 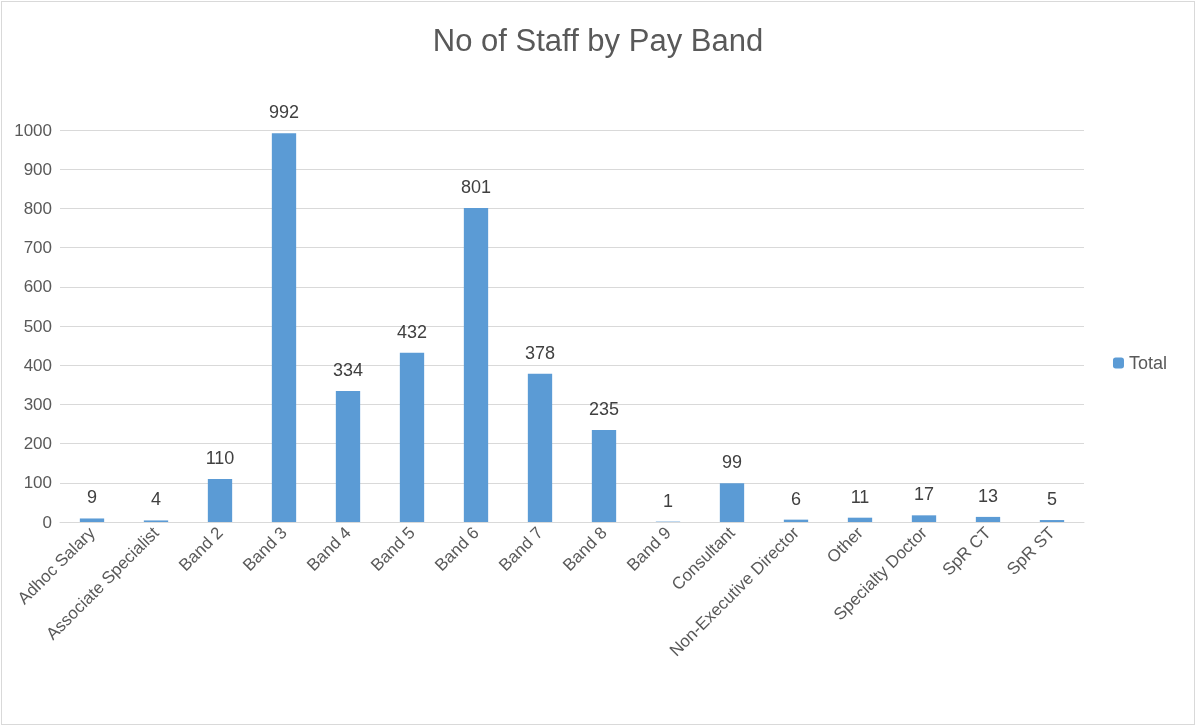 What do you see at coordinates (37, 326) in the screenshot?
I see `y-tick-label: 500` at bounding box center [37, 326].